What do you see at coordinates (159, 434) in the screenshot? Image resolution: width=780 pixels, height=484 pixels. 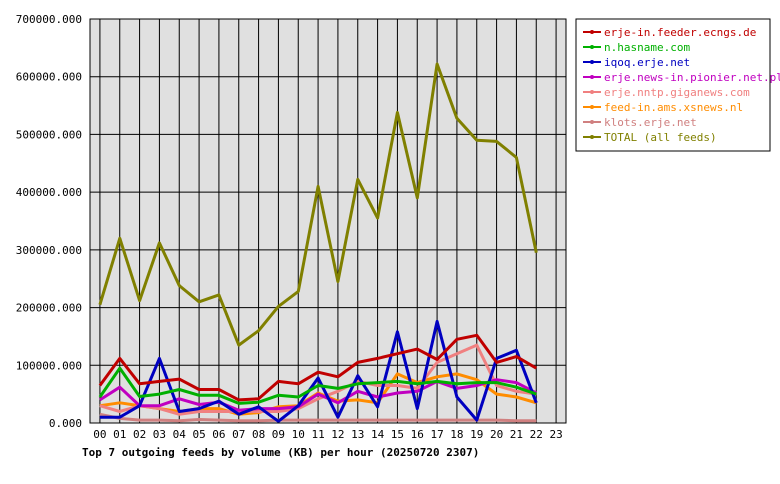 I see `x-tick-label: 03` at bounding box center [159, 434].